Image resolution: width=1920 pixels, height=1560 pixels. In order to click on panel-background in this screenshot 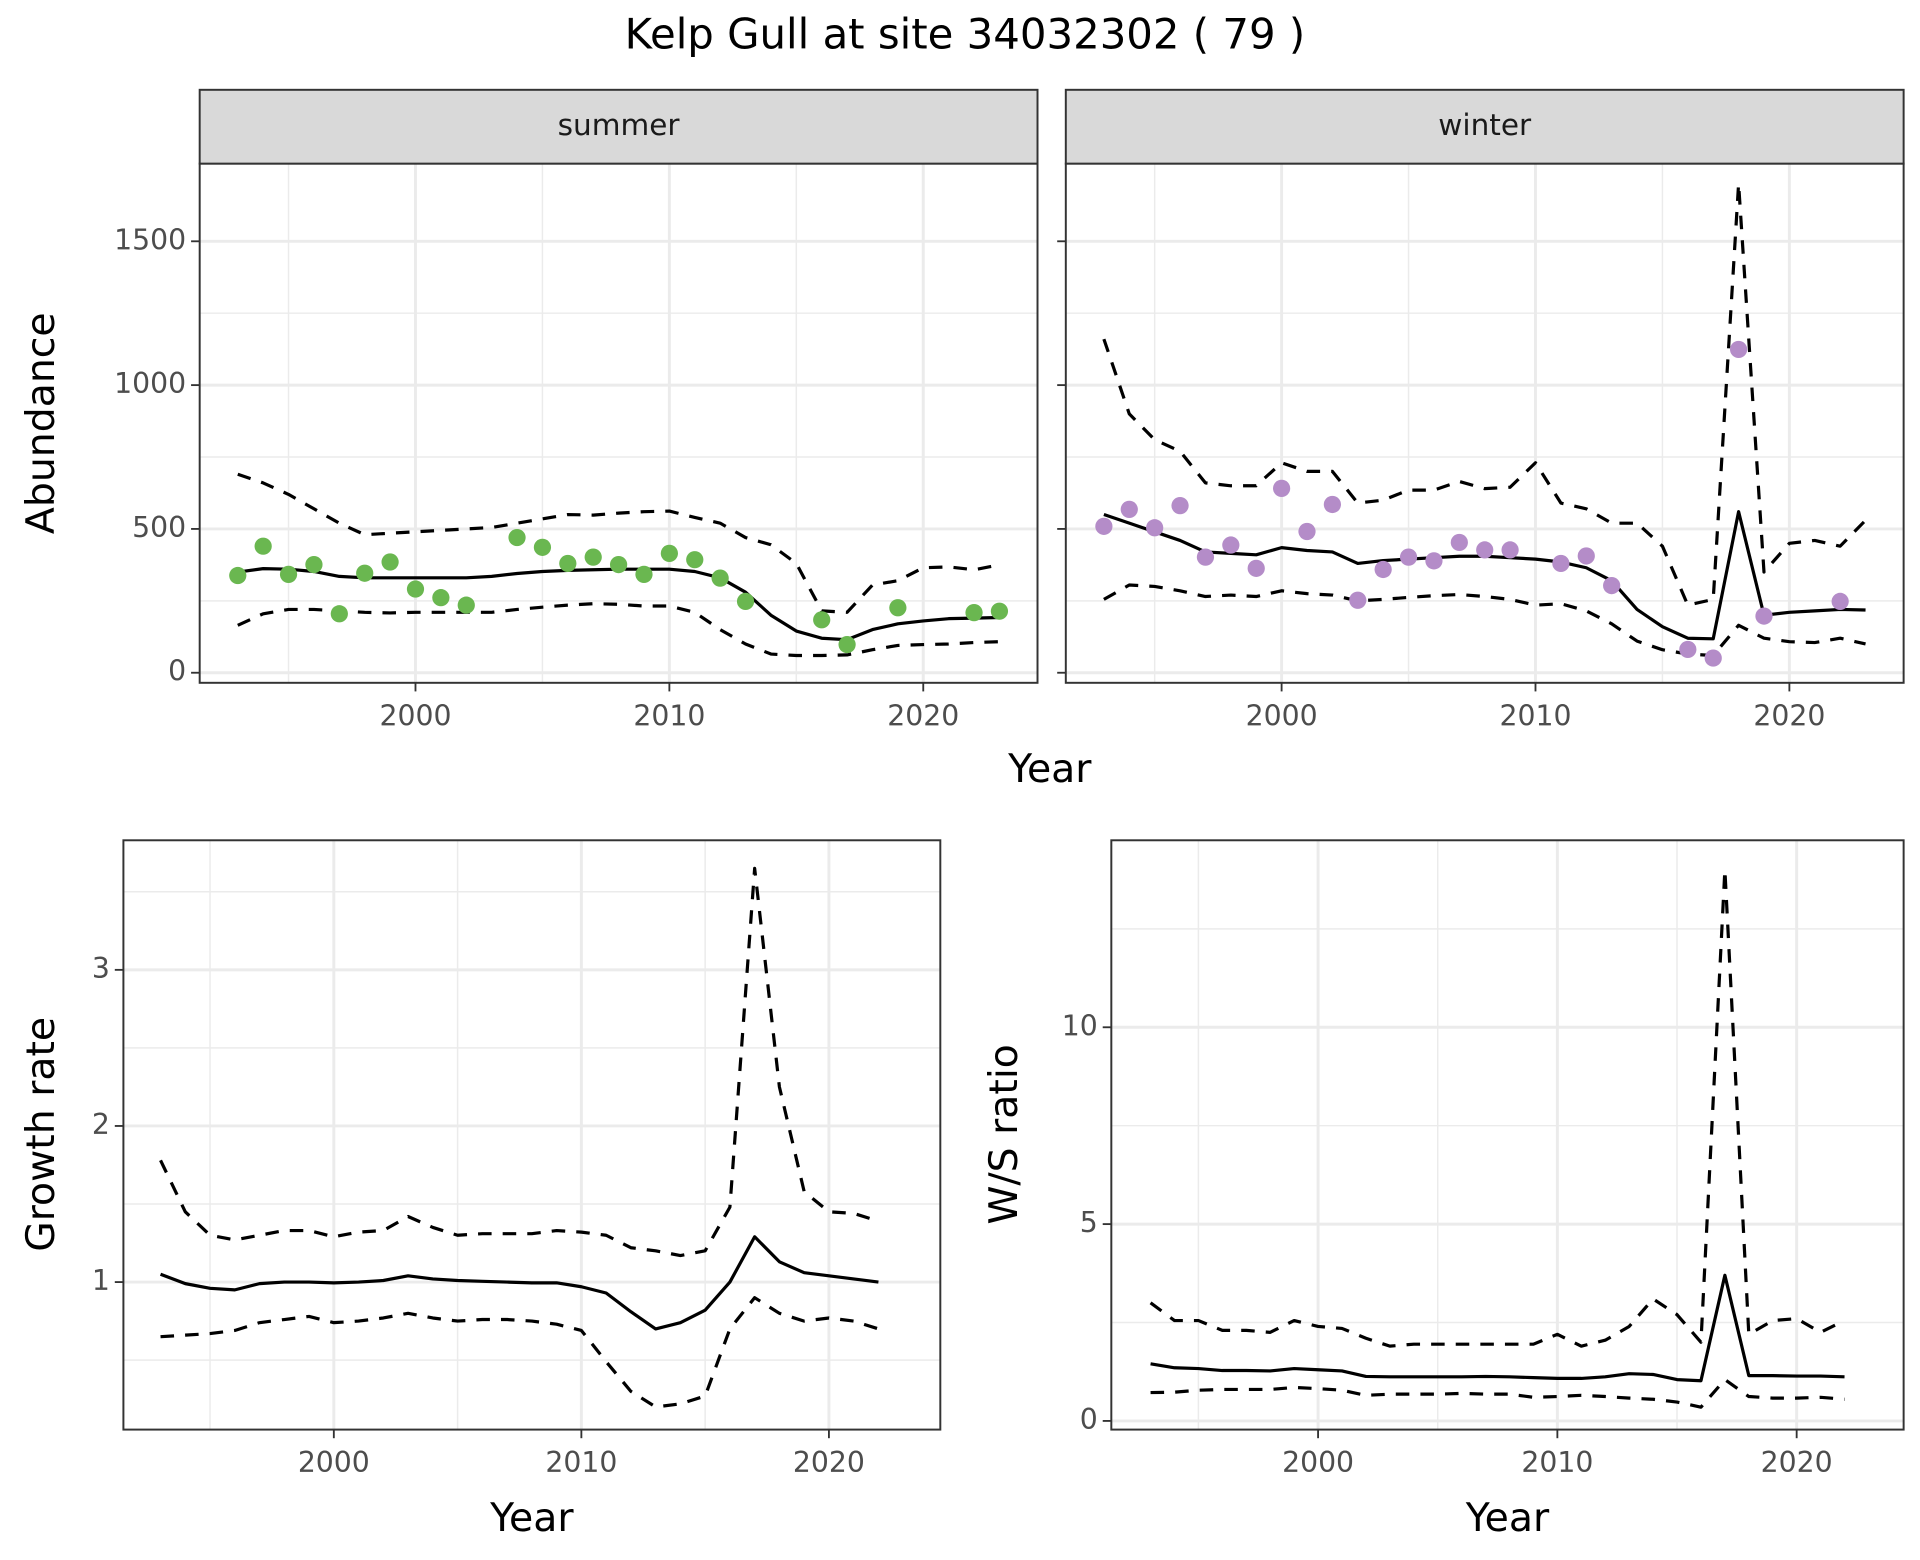, I will do `click(618, 423)`.